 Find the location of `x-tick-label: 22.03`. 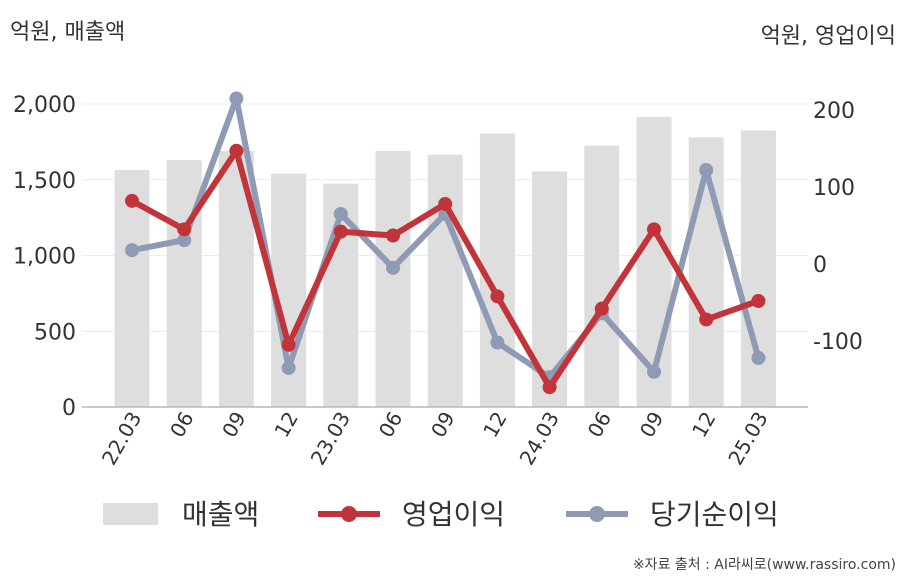

x-tick-label: 22.03 is located at coordinates (121, 439).